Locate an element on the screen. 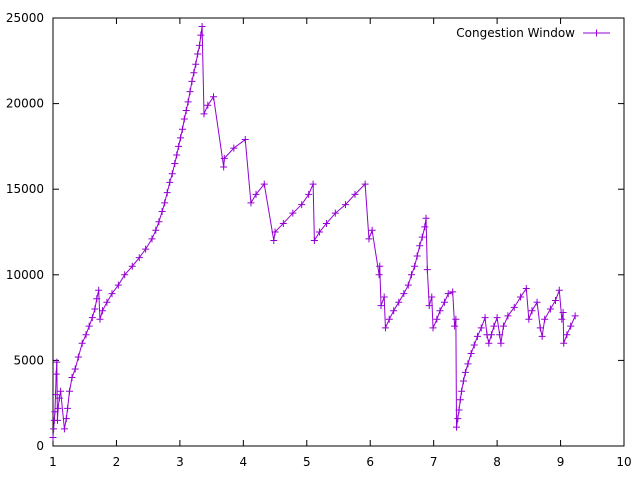 Image resolution: width=640 pixels, height=480 pixels. x-tick-label: 1 is located at coordinates (53, 462).